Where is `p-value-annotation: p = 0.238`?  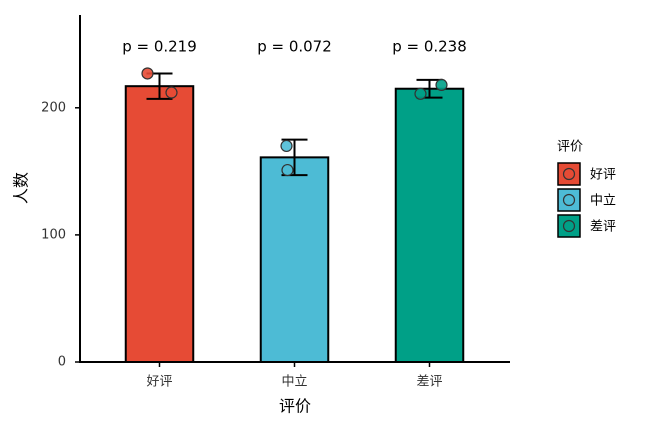
p-value-annotation: p = 0.238 is located at coordinates (429, 47).